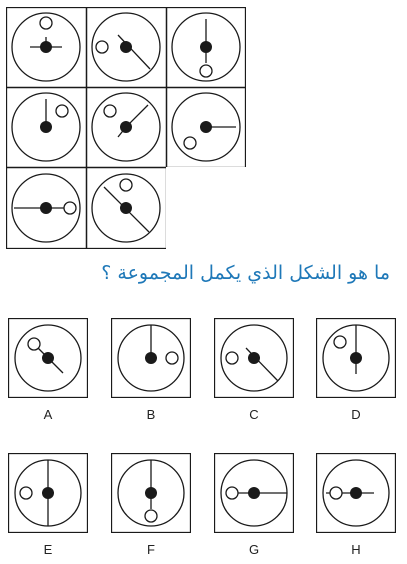 This screenshot has height=564, width=407. Describe the element at coordinates (151, 549) in the screenshot. I see `option-f-label: F` at that location.